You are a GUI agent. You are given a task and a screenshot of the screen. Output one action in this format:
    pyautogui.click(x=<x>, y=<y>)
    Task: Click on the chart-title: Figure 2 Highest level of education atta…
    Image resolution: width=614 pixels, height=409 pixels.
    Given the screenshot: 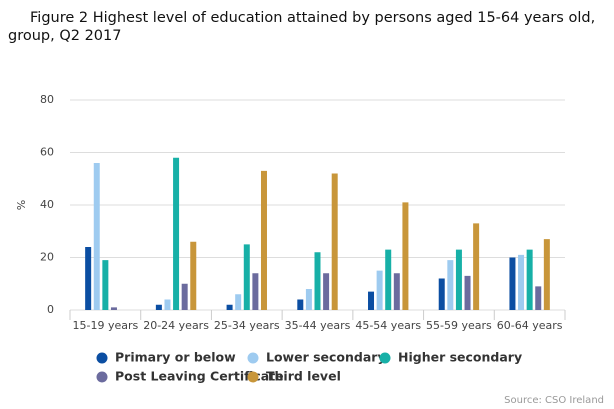 What is the action you would take?
    pyautogui.click(x=312, y=18)
    